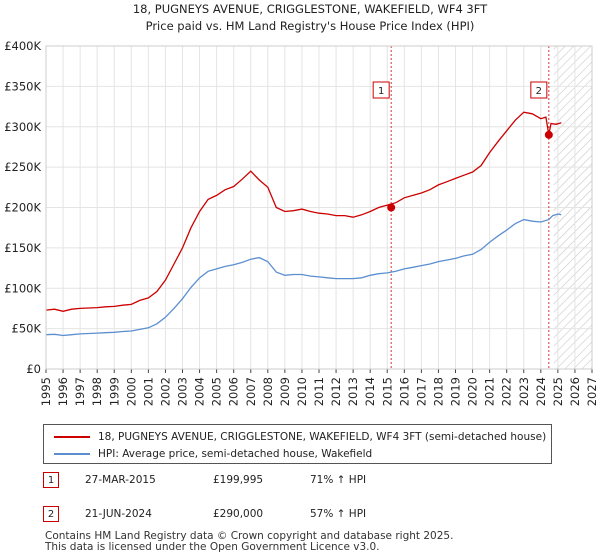 This screenshot has height=560, width=600. I want to click on x-tick-label: 2023, so click(524, 391).